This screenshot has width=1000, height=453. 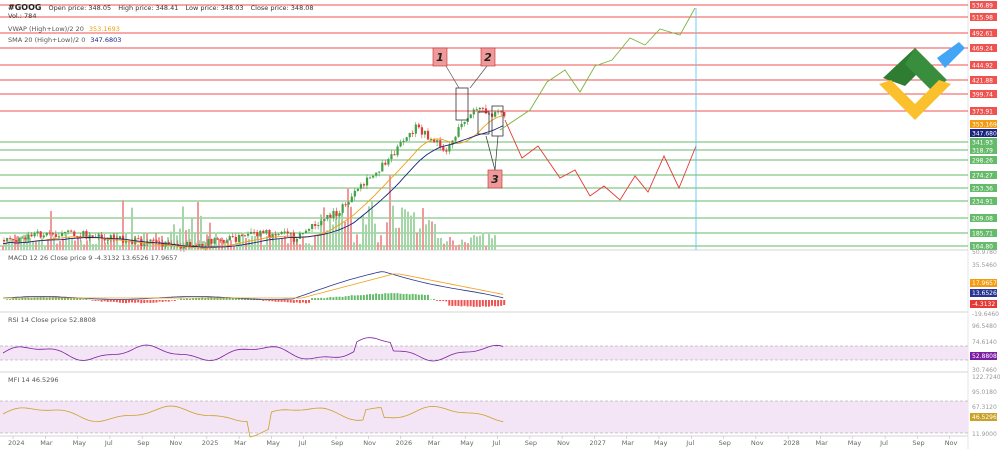 What do you see at coordinates (214, 8) in the screenshot?
I see `ohlc-low: Low price: 348.03` at bounding box center [214, 8].